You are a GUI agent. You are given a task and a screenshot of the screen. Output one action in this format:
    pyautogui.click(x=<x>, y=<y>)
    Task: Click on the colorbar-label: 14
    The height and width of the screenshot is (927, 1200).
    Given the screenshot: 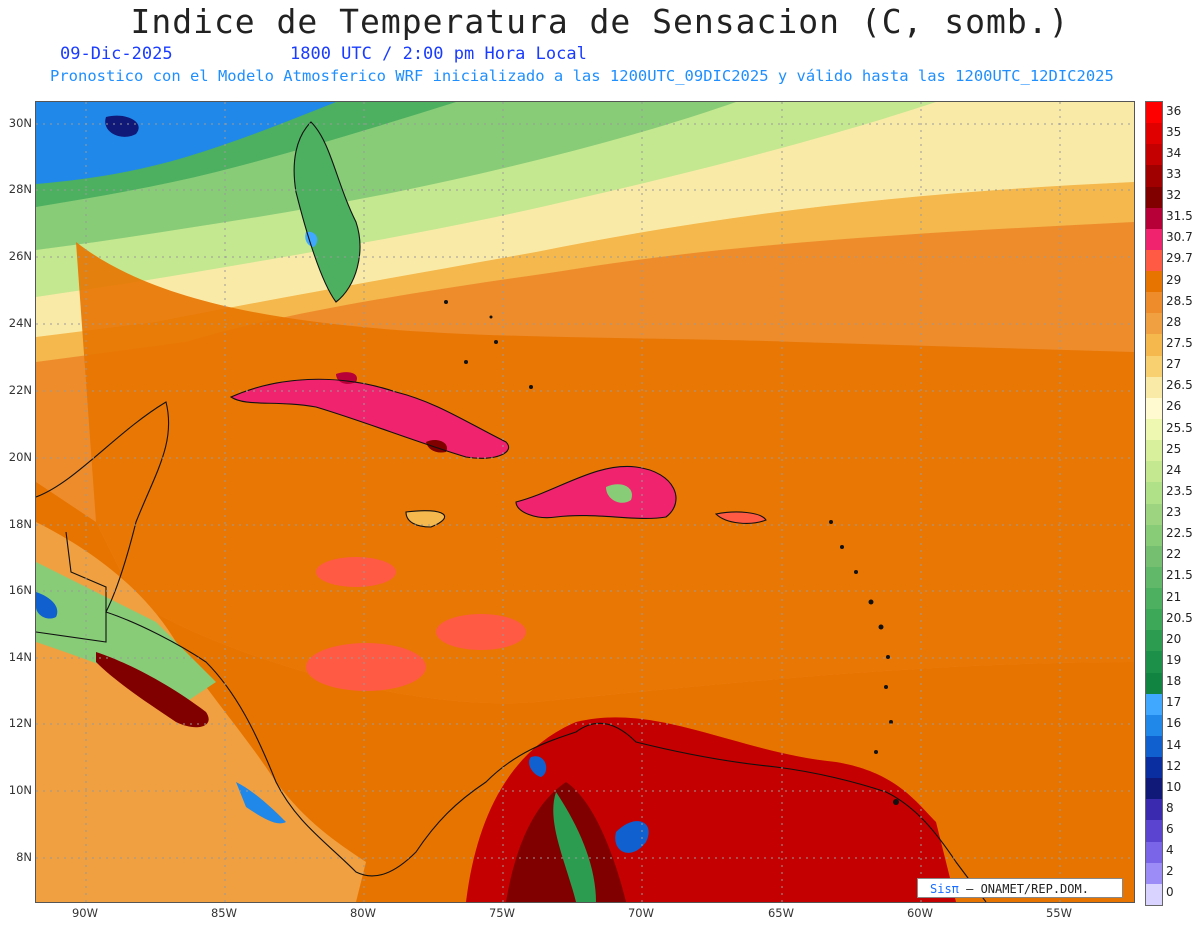 What is the action you would take?
    pyautogui.click(x=1174, y=744)
    